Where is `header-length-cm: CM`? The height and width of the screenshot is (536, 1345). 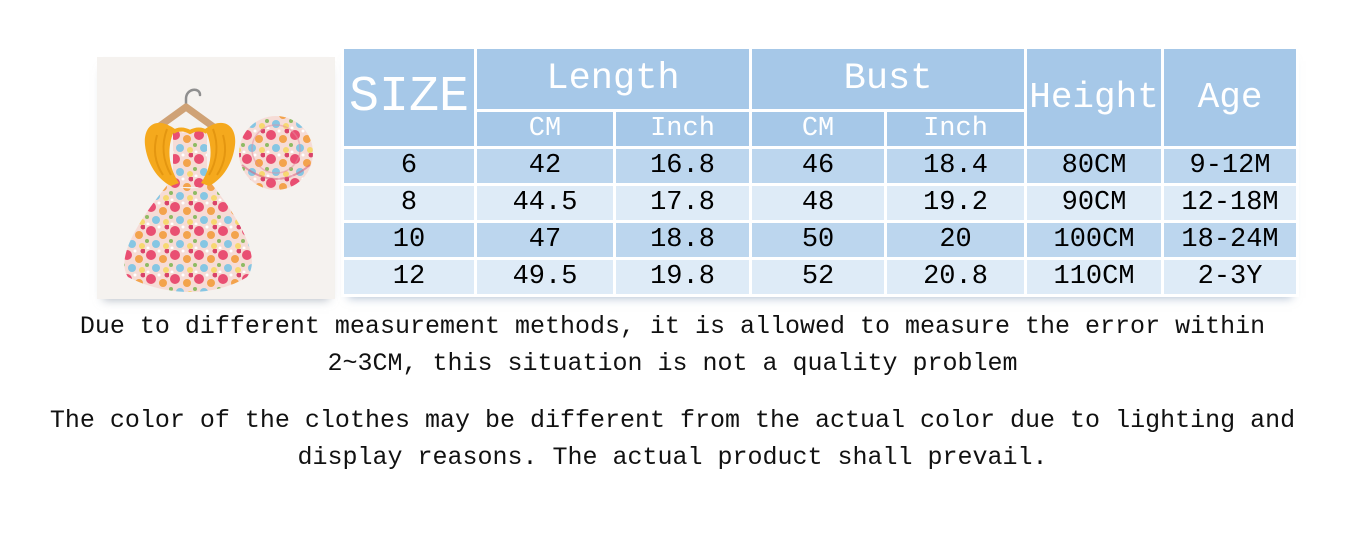
header-length-cm: CM is located at coordinates (545, 129).